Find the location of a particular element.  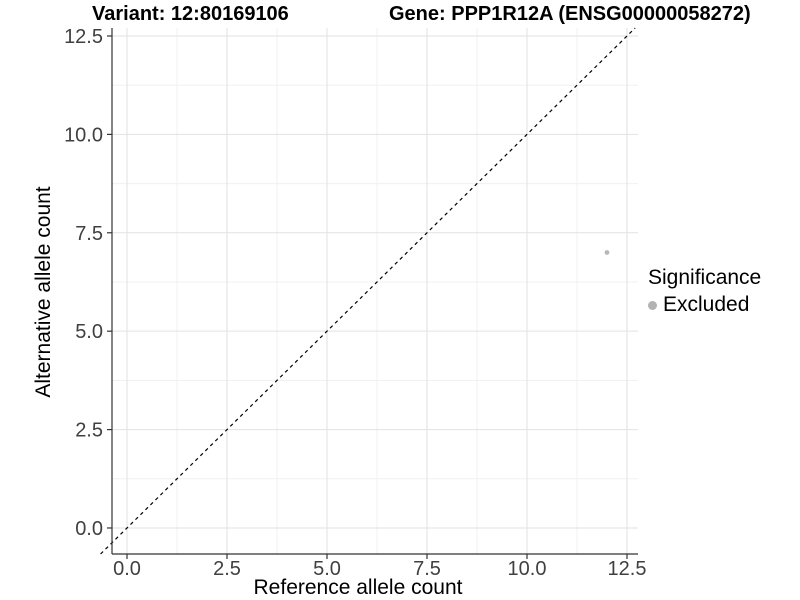

legend: Significance Excluded is located at coordinates (704, 291).